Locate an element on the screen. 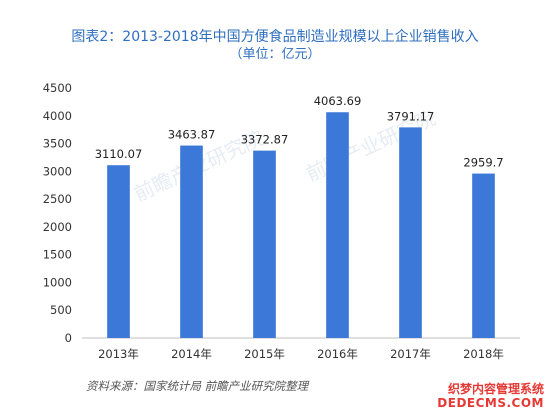 The width and height of the screenshot is (550, 416). x-tick-label: 2018年 is located at coordinates (483, 354).